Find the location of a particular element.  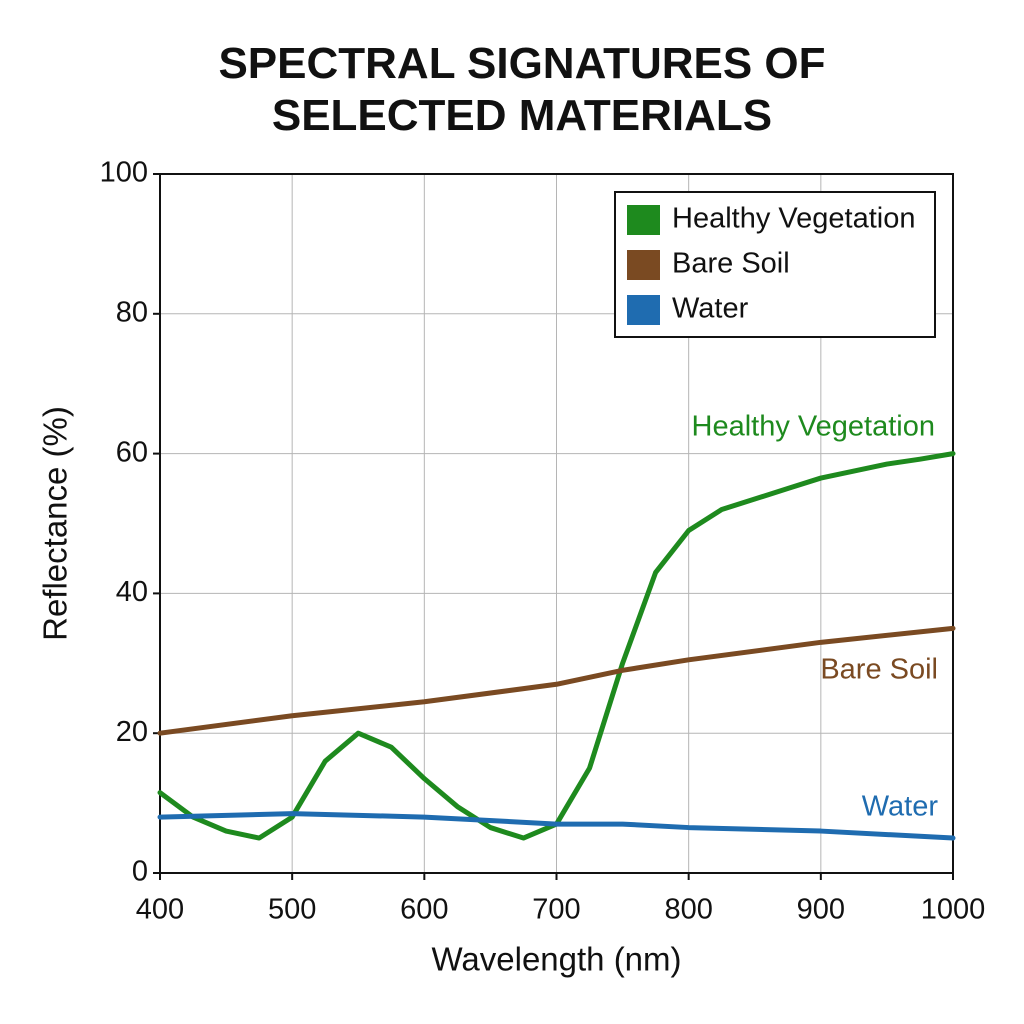

x-tick-label: 500 is located at coordinates (292, 910).